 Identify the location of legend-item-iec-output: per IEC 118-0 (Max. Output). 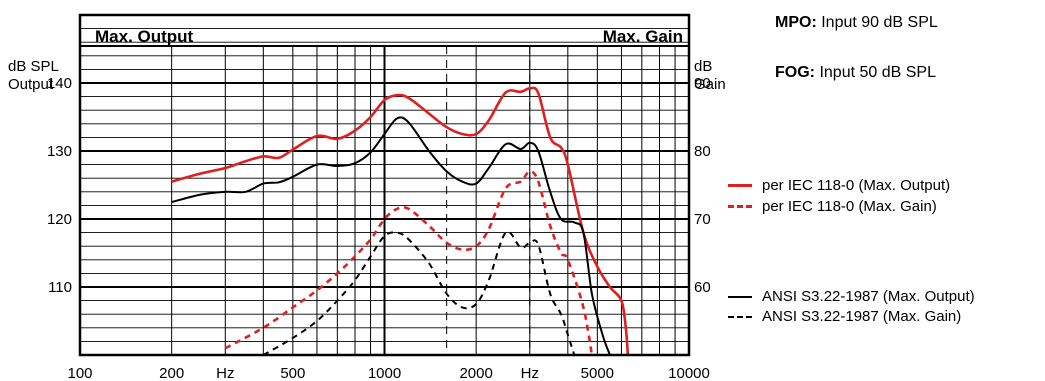
(839, 185).